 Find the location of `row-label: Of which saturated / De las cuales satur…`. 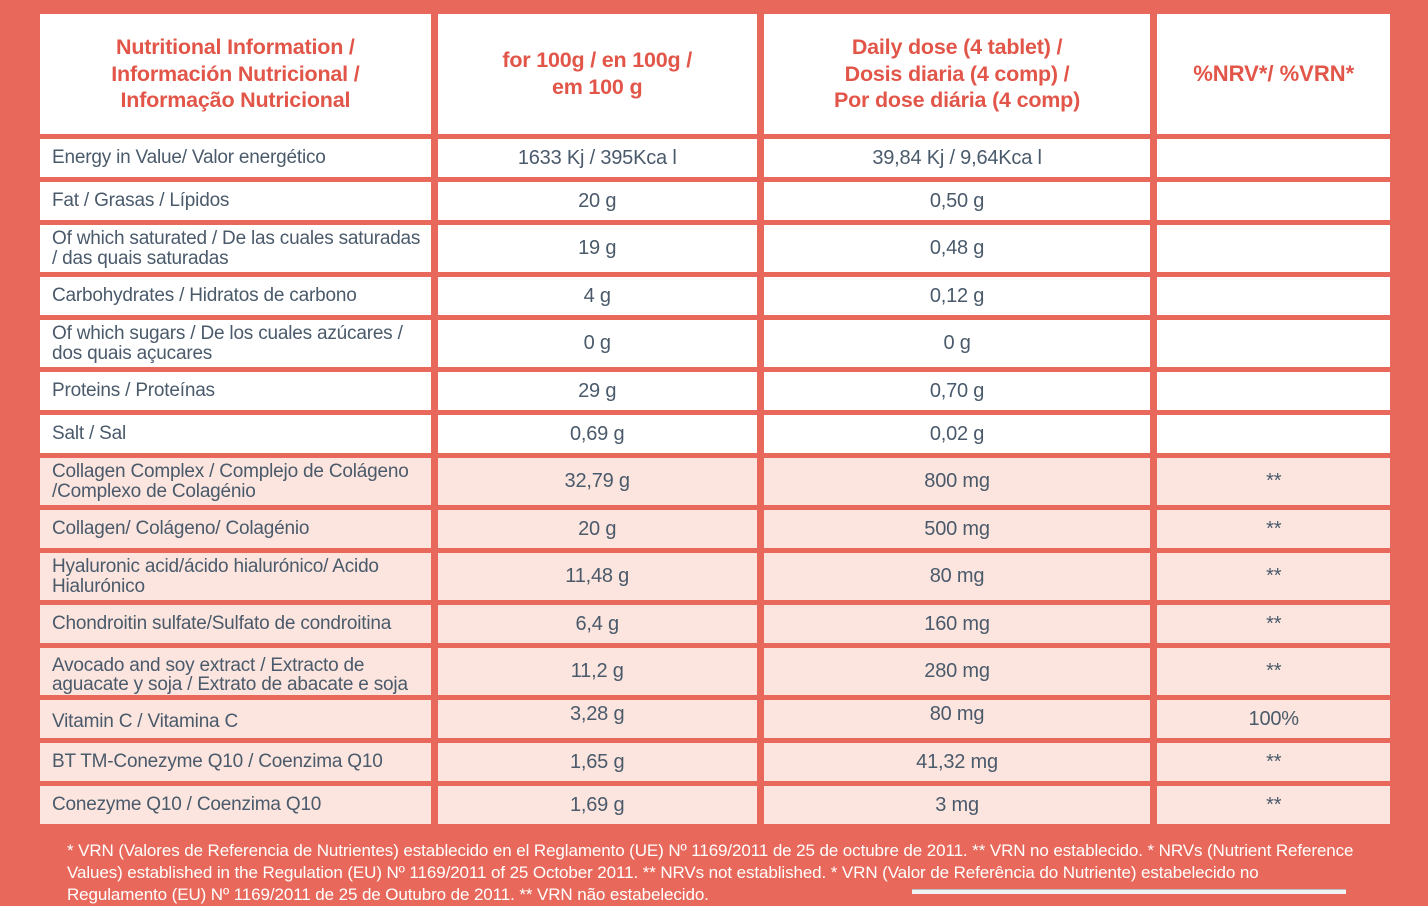

row-label: Of which saturated / De las cuales satur… is located at coordinates (235, 248).